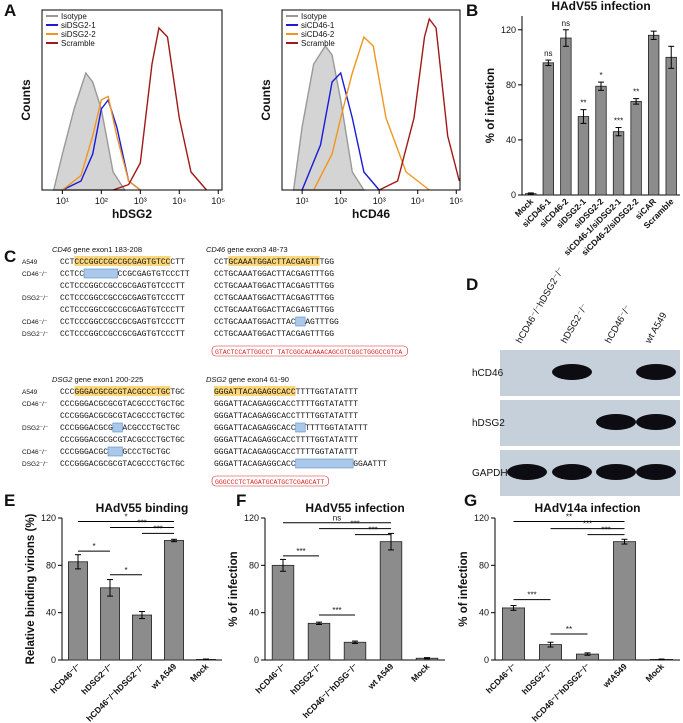 The width and height of the screenshot is (683, 723). I want to click on lane-label: hCD46⁻/⁻, so click(618, 324).